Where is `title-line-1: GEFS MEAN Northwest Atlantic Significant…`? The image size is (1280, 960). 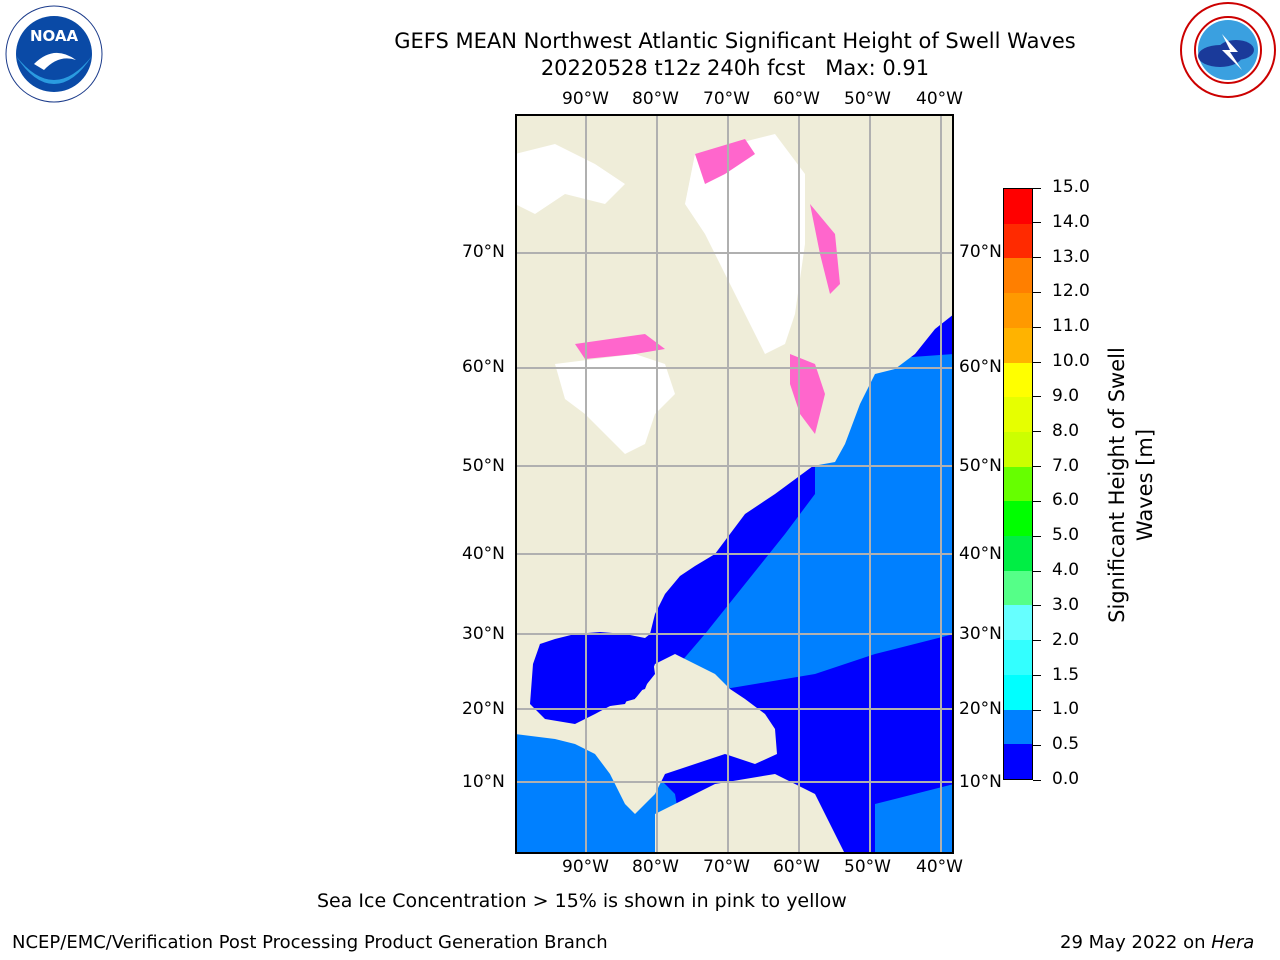
title-line-1: GEFS MEAN Northwest Atlantic Significant… is located at coordinates (735, 41).